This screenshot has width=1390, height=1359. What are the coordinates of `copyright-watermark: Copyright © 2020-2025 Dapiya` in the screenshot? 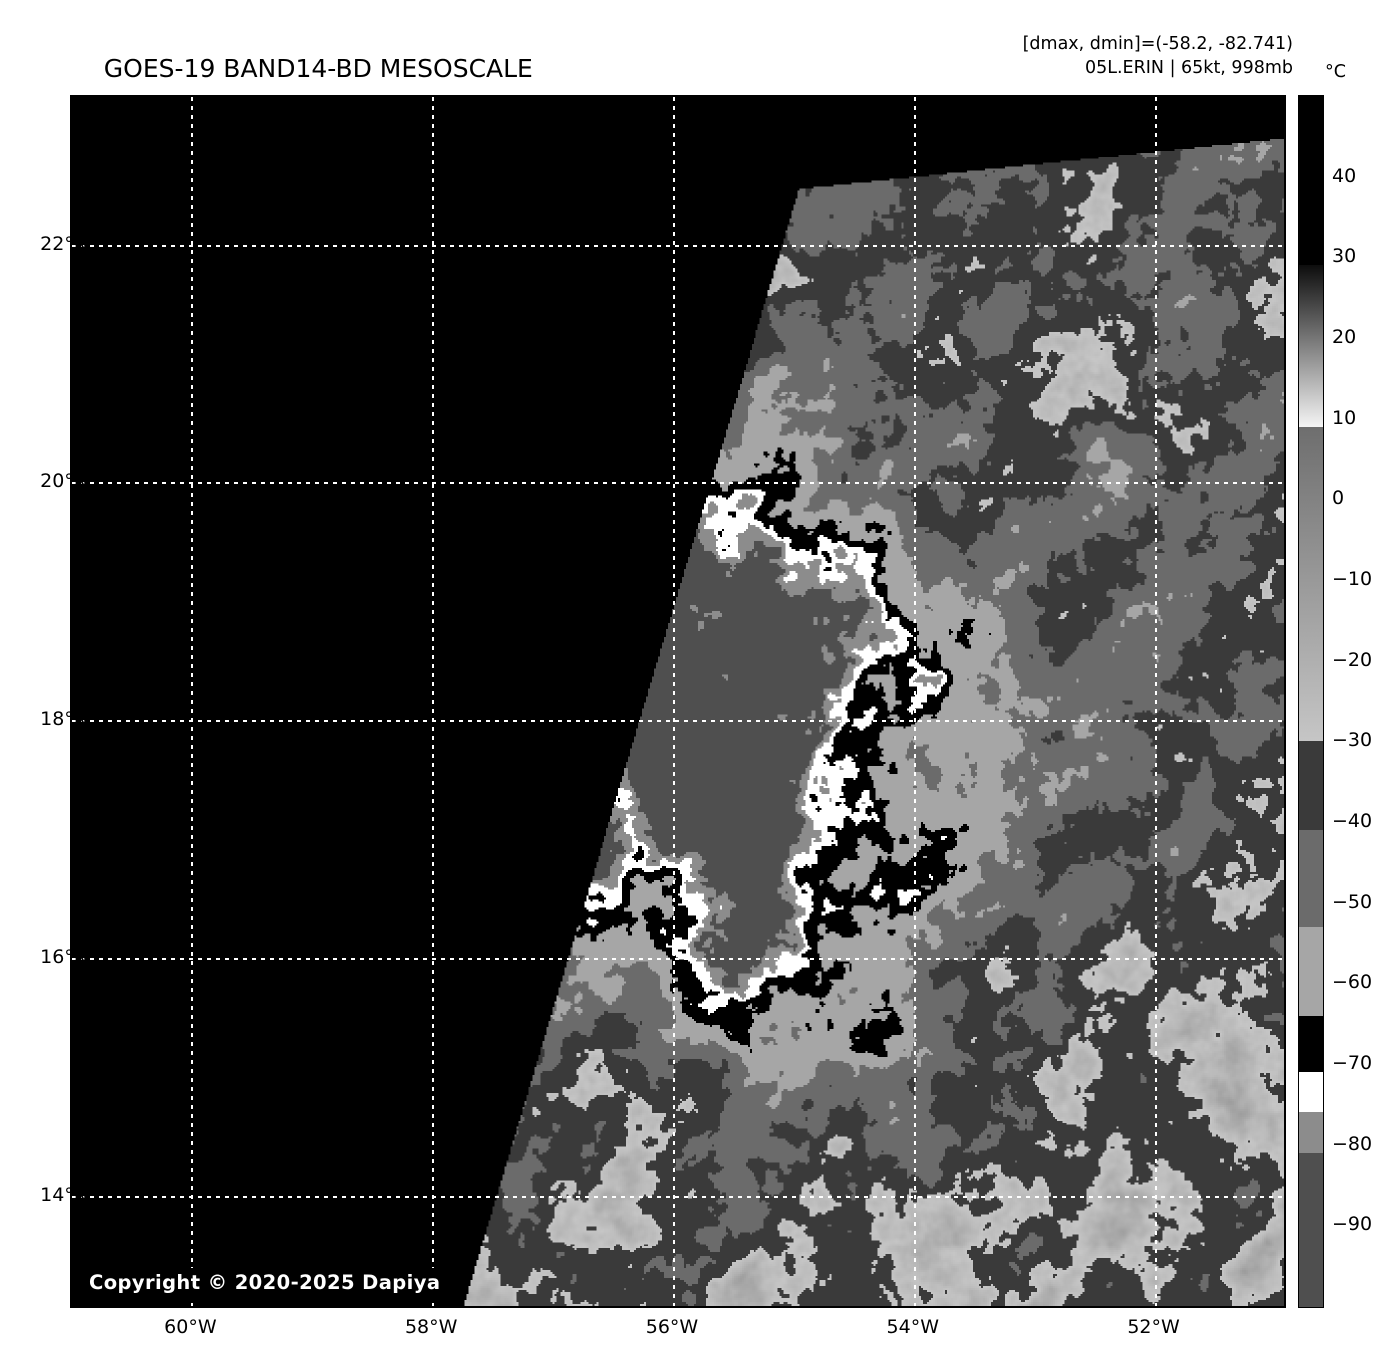 It's located at (265, 1283).